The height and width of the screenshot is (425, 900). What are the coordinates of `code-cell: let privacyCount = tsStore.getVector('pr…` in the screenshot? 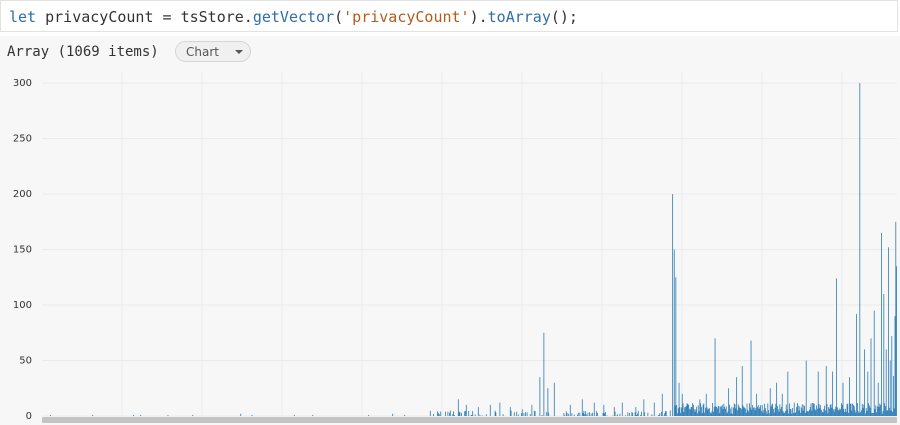 It's located at (449, 16).